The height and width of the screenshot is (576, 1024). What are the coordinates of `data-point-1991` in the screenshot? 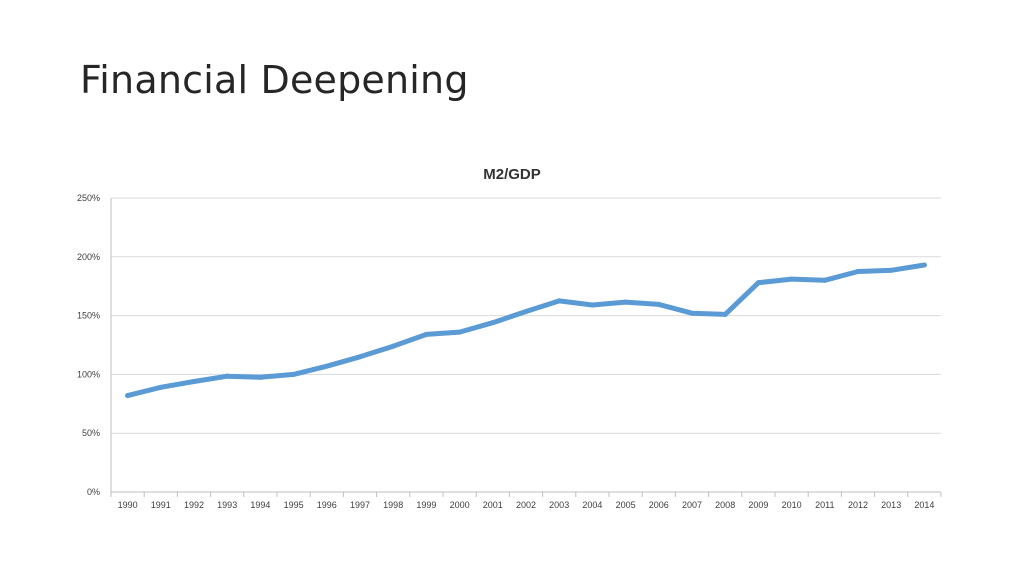 It's located at (161, 387).